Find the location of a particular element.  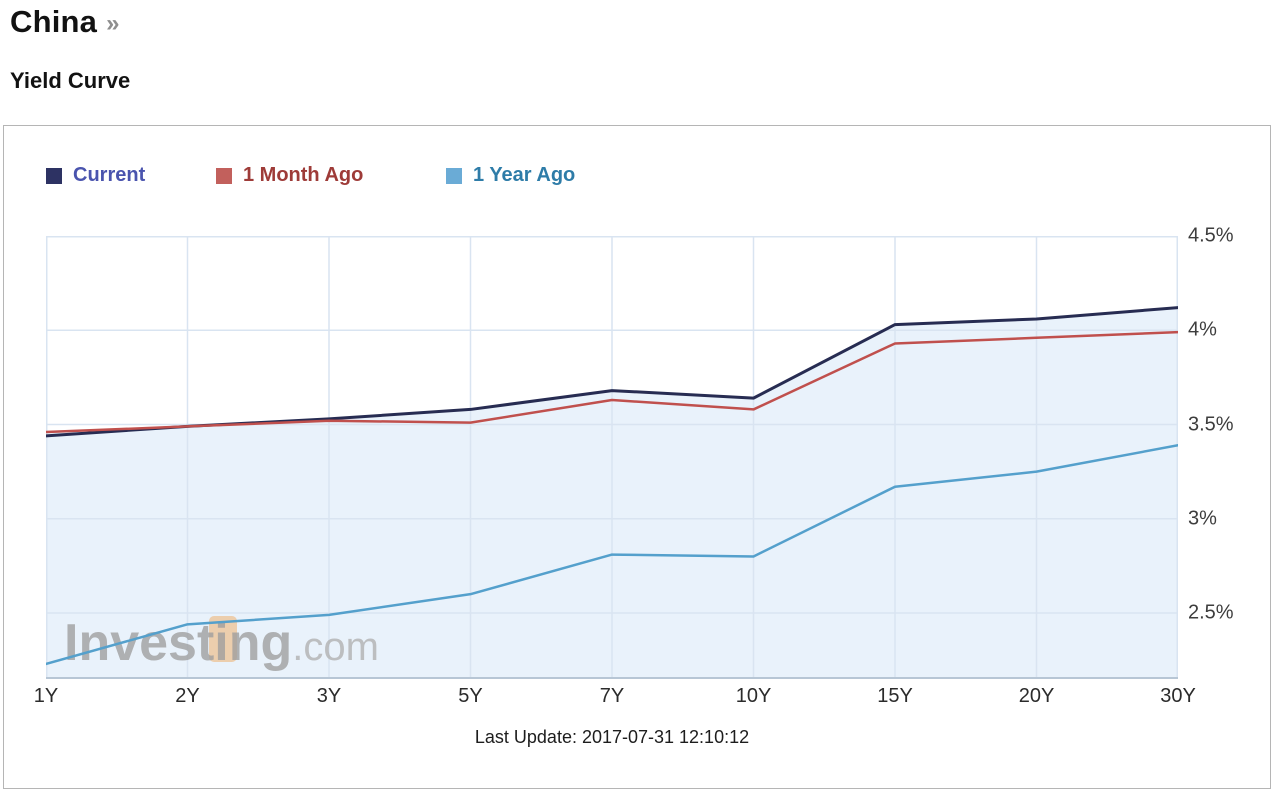

country-link: China » is located at coordinates (64, 22).